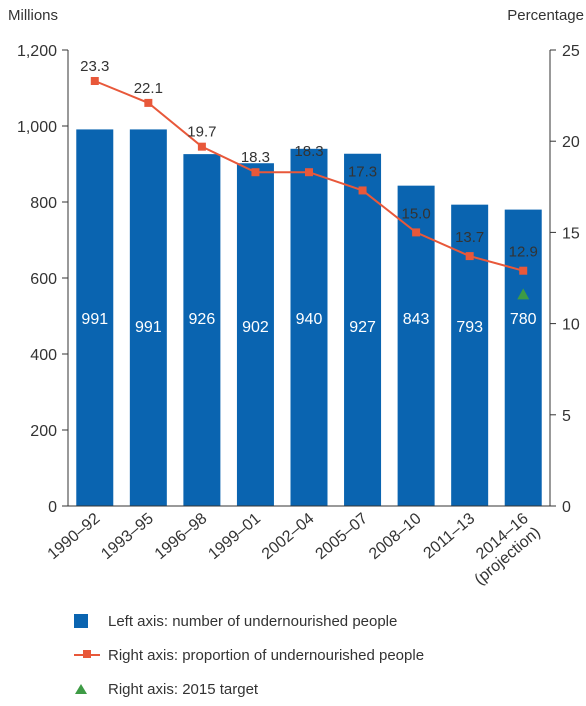 Image resolution: width=586 pixels, height=706 pixels. I want to click on line-value-label: 12.9, so click(523, 252).